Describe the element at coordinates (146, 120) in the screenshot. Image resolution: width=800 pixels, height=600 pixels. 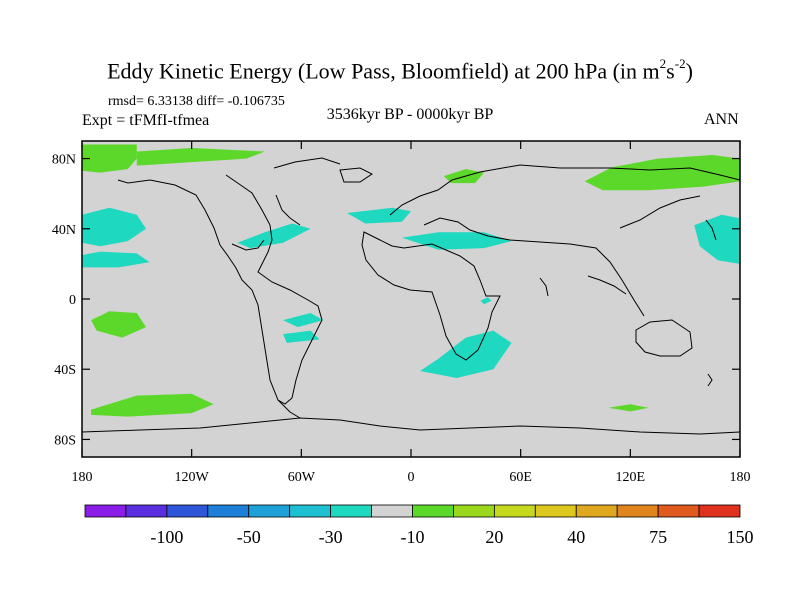
I see `experiment-label: Expt = tFMfI-tfmea` at that location.